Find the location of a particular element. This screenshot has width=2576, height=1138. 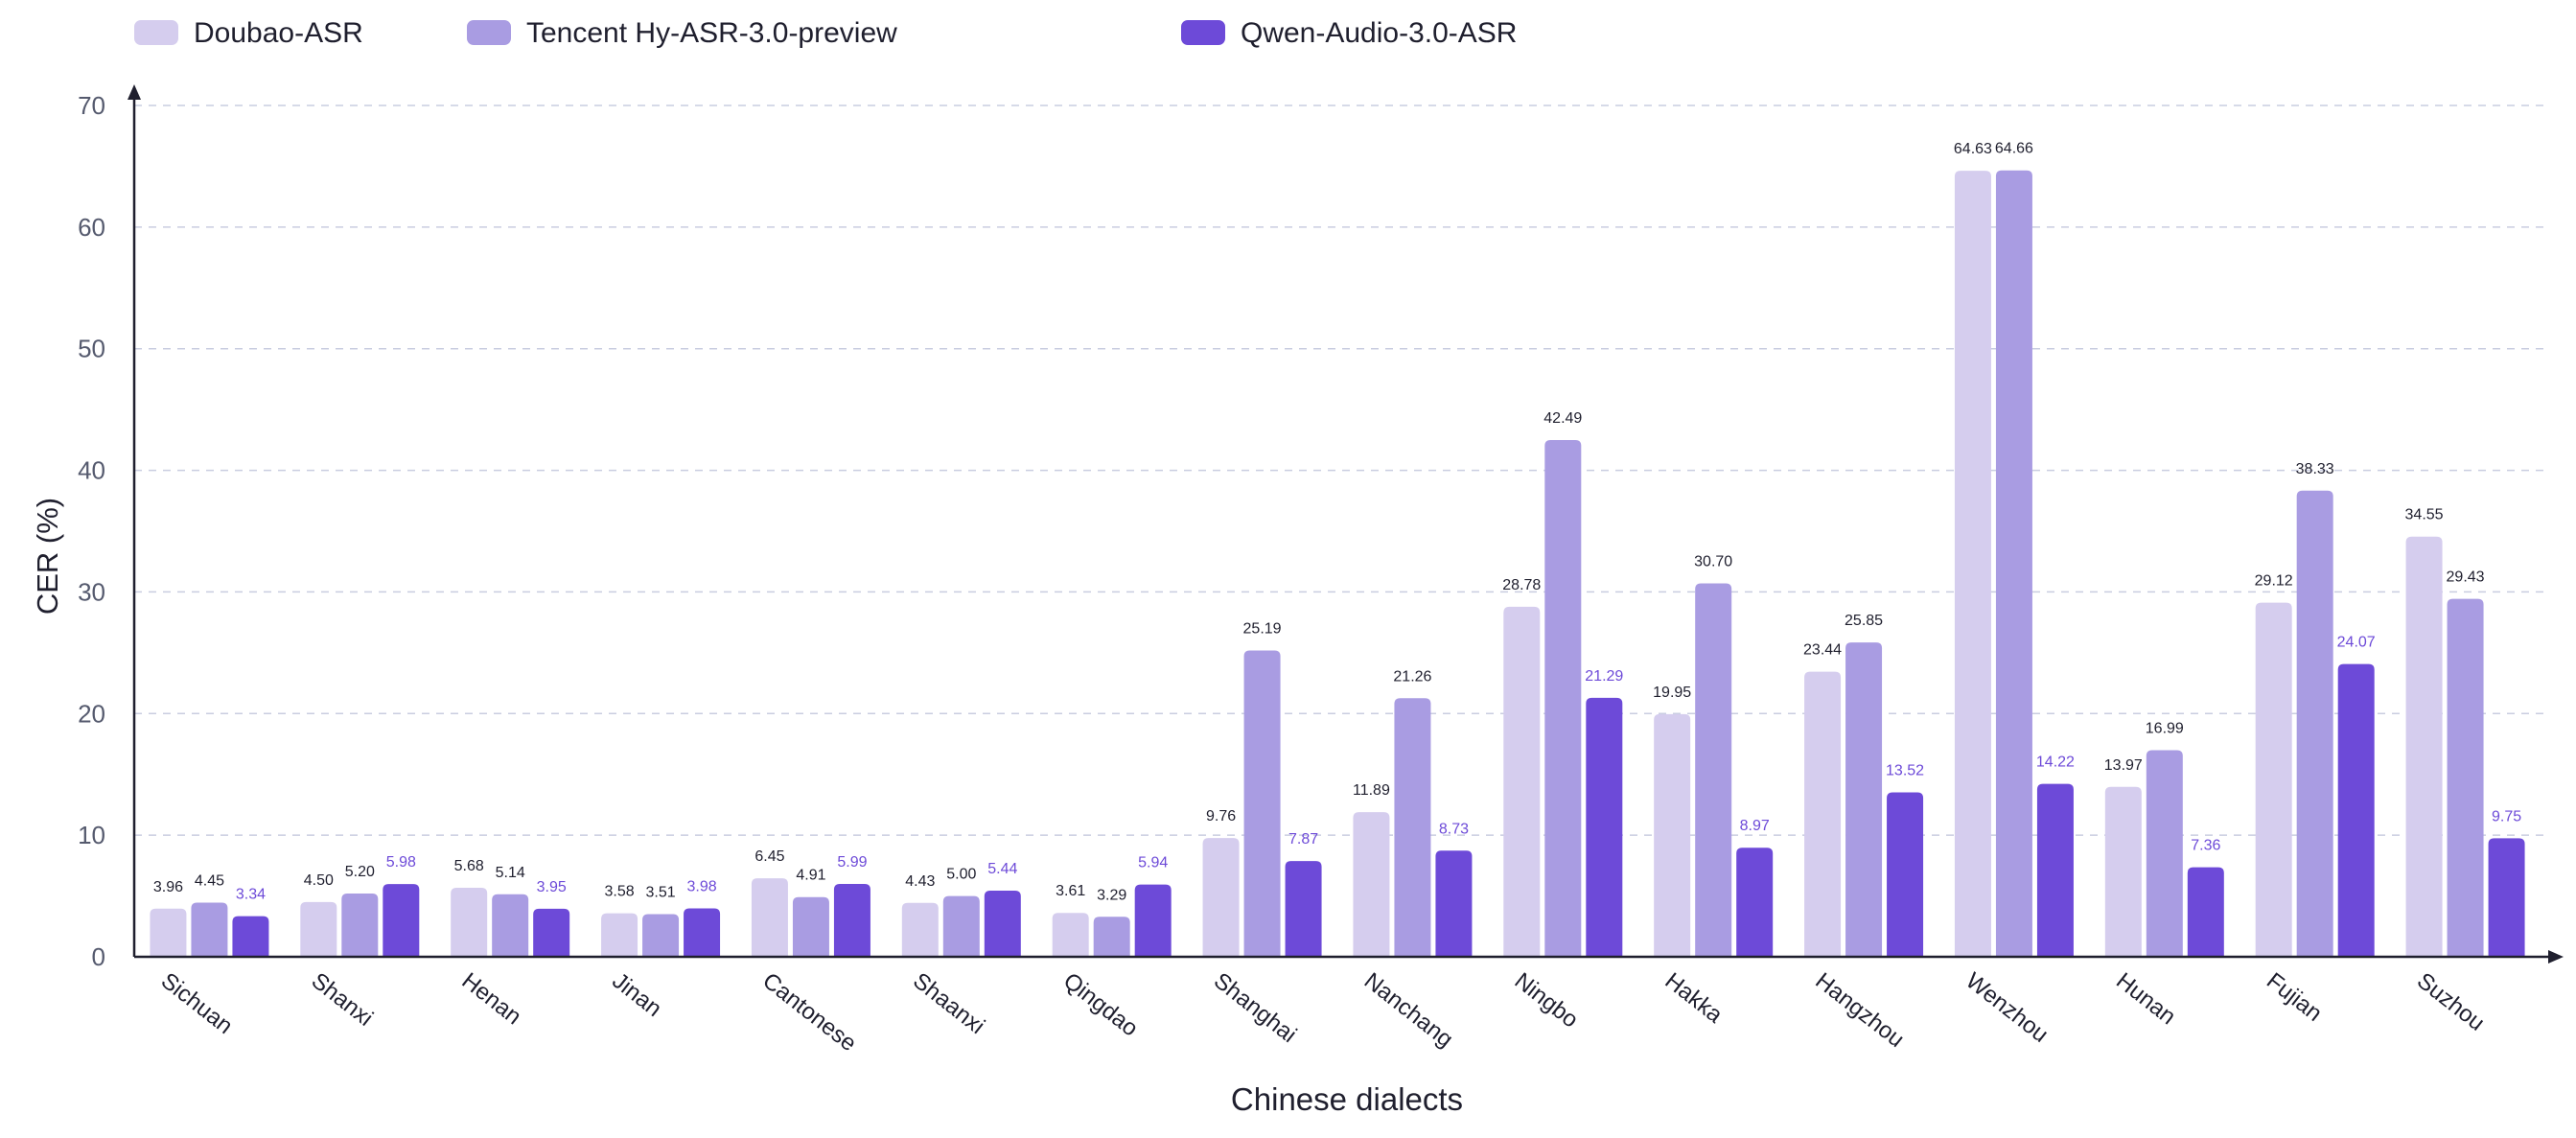

bar-value-label: 29.12 is located at coordinates (2274, 581).